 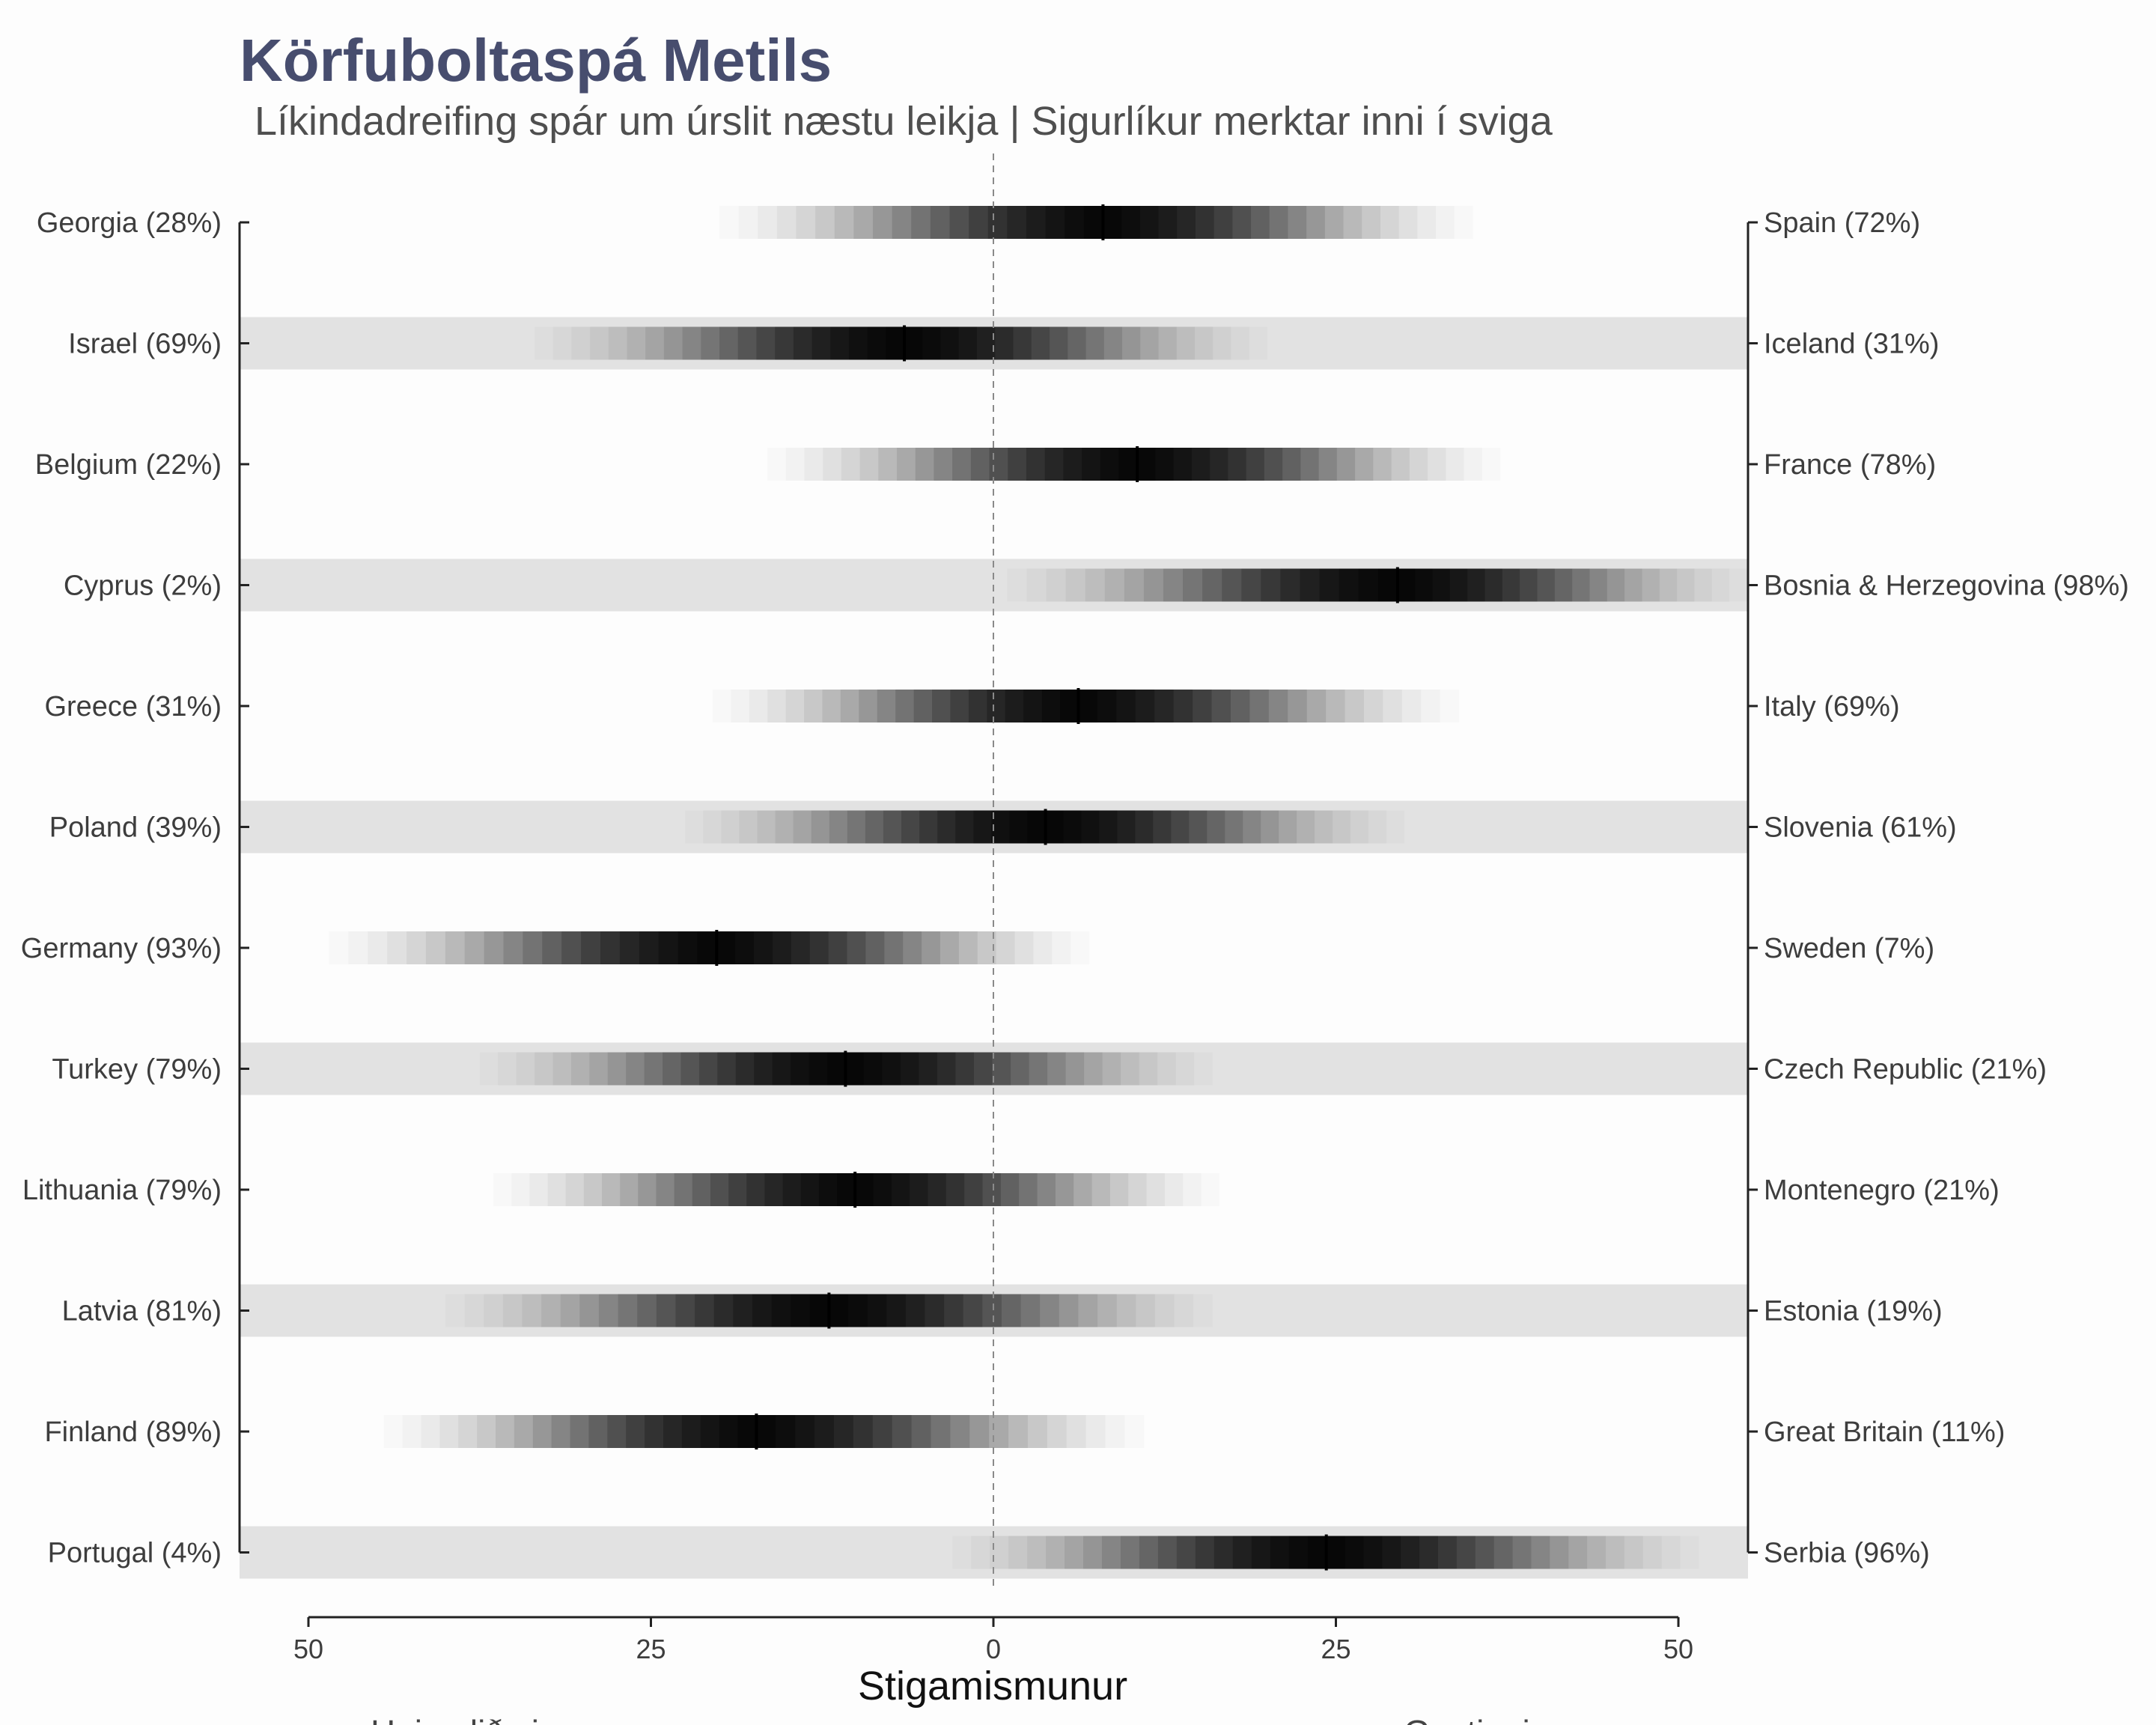 What do you see at coordinates (1832, 706) in the screenshot?
I see `away-team-label: Italy (69%)` at bounding box center [1832, 706].